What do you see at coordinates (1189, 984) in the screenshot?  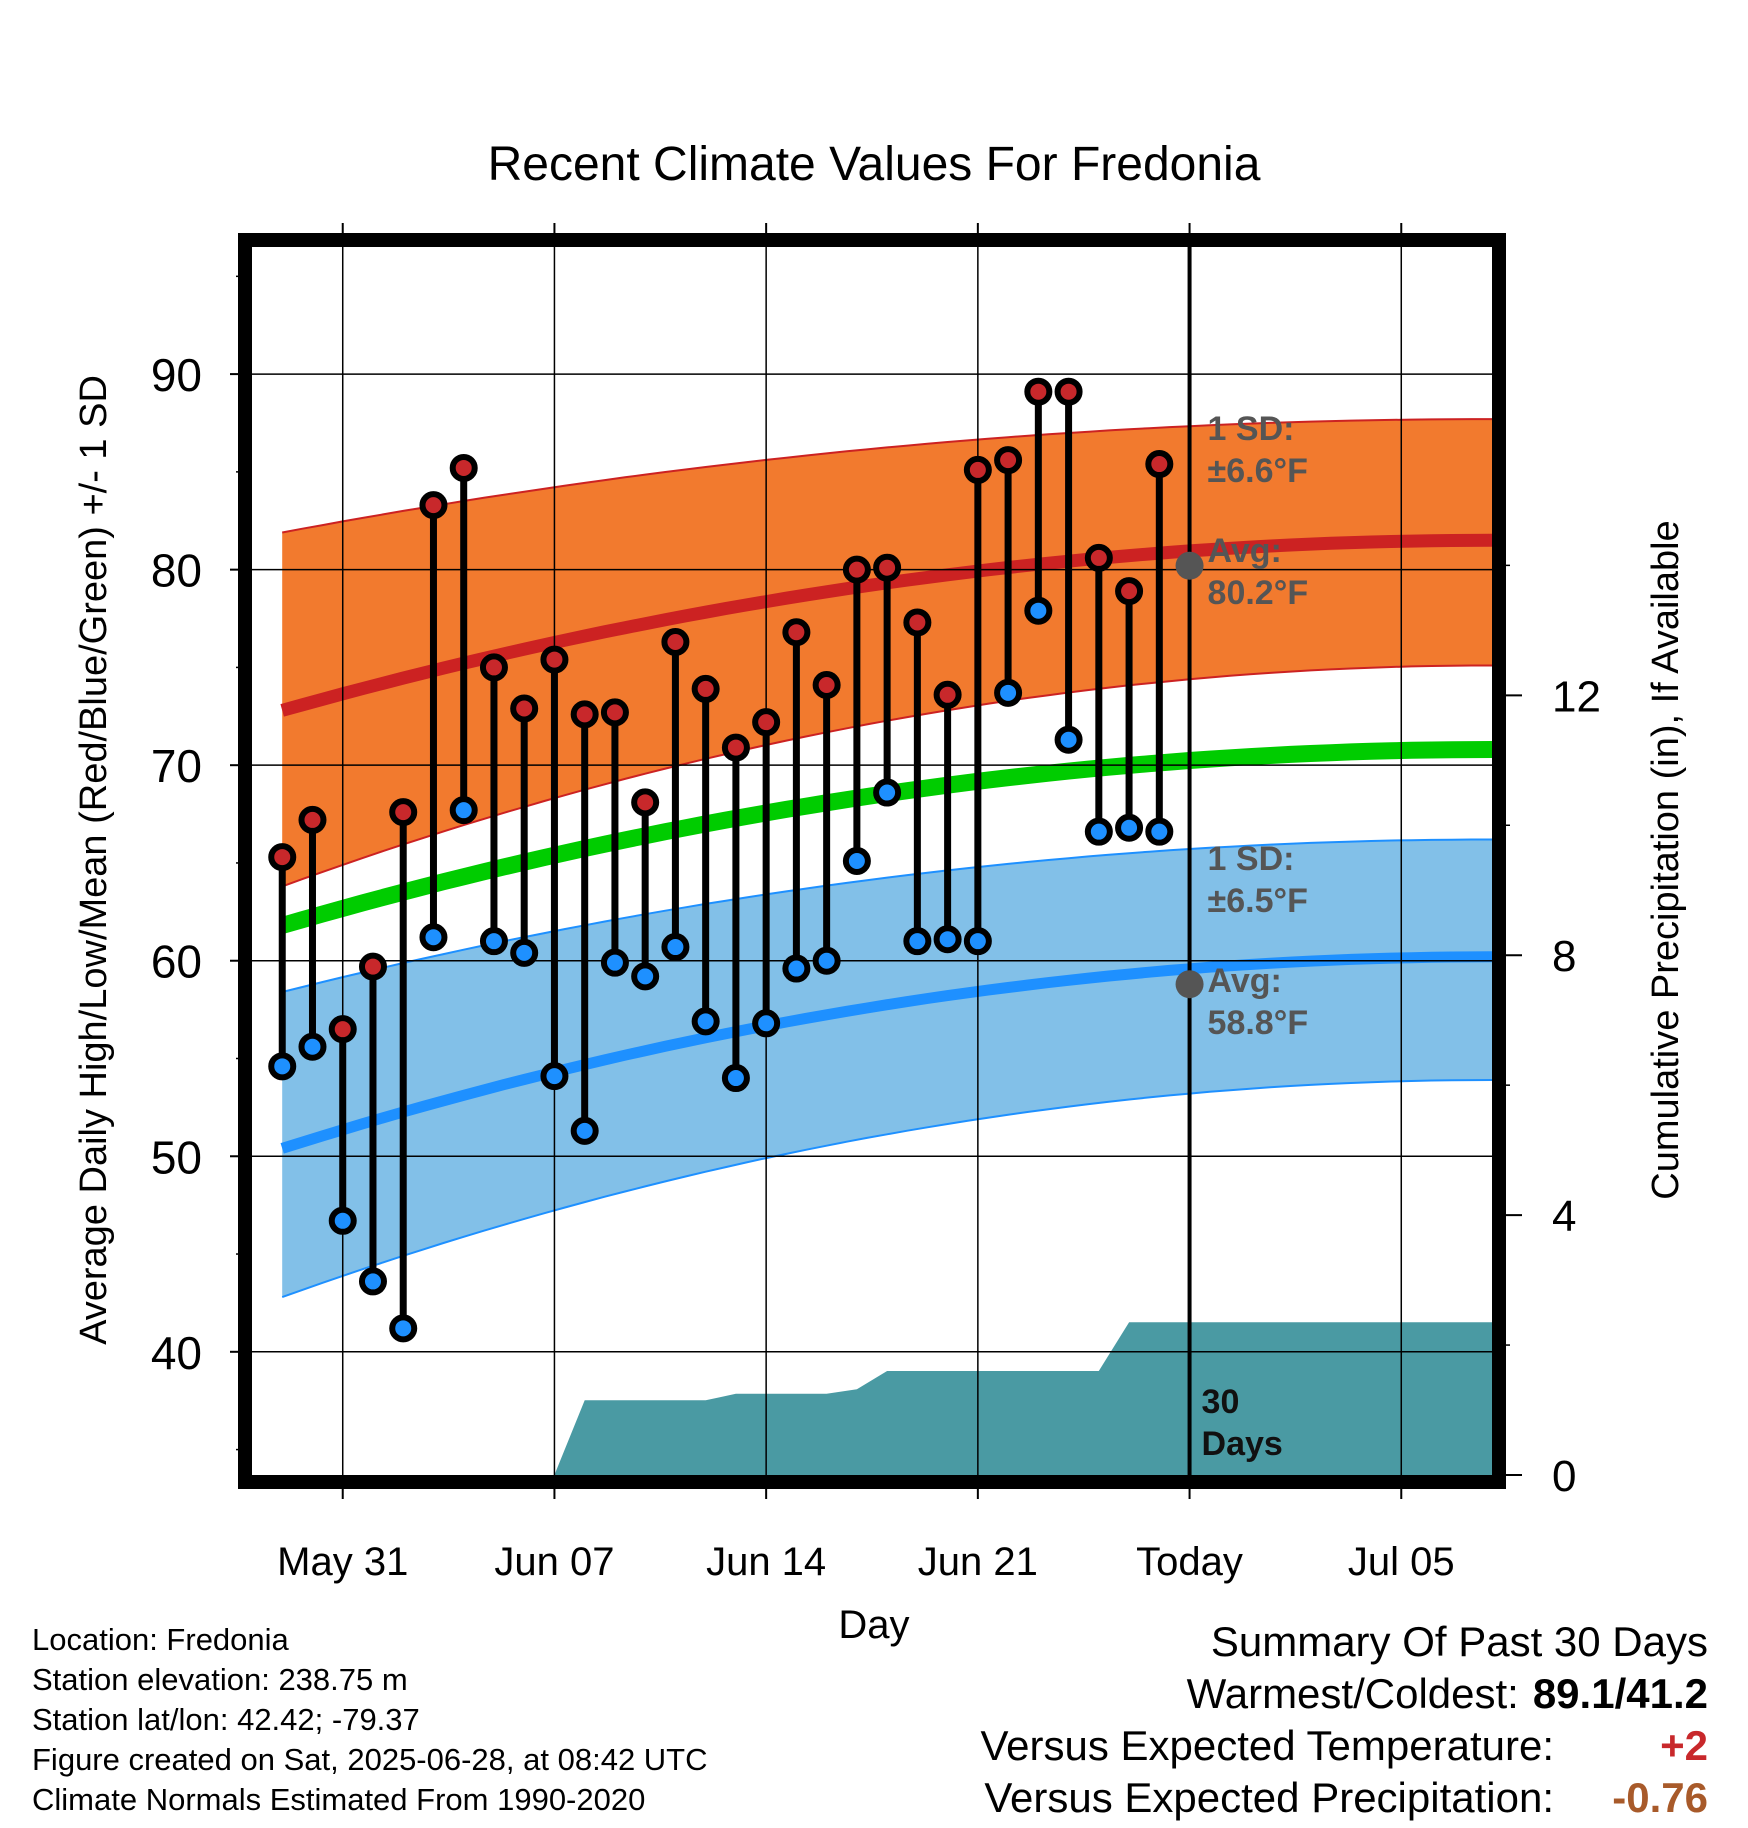 I see `today-low-avg-dot` at bounding box center [1189, 984].